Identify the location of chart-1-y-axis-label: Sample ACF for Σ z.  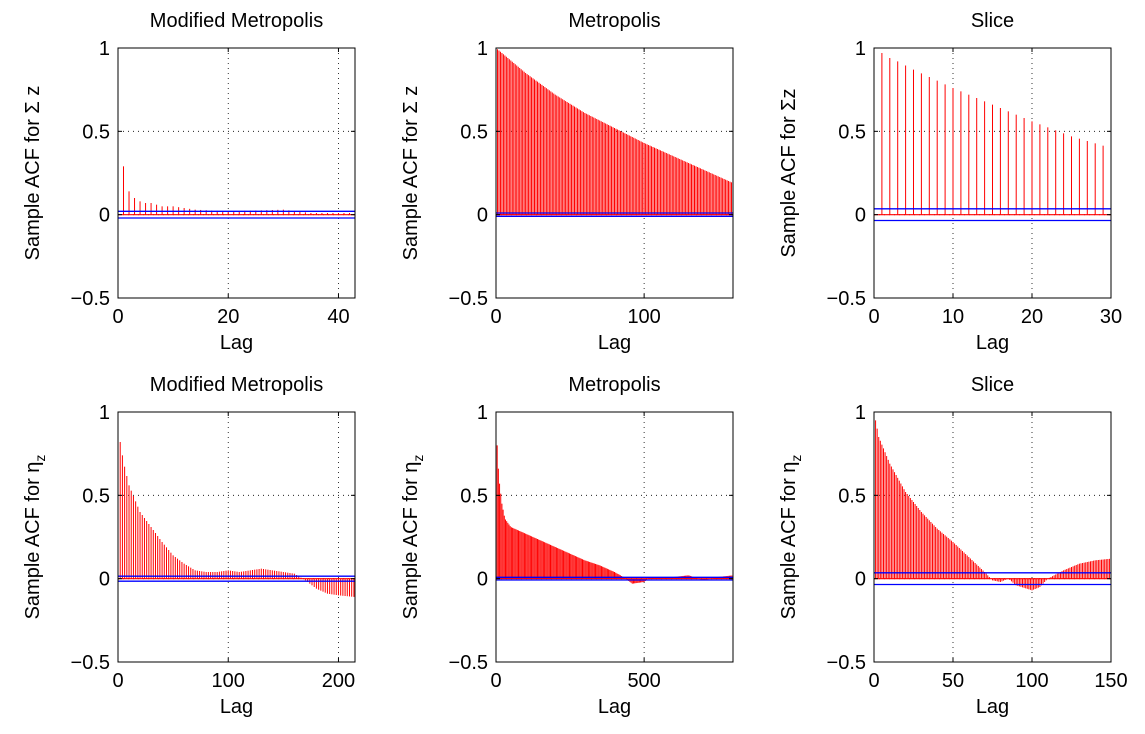
(33, 173).